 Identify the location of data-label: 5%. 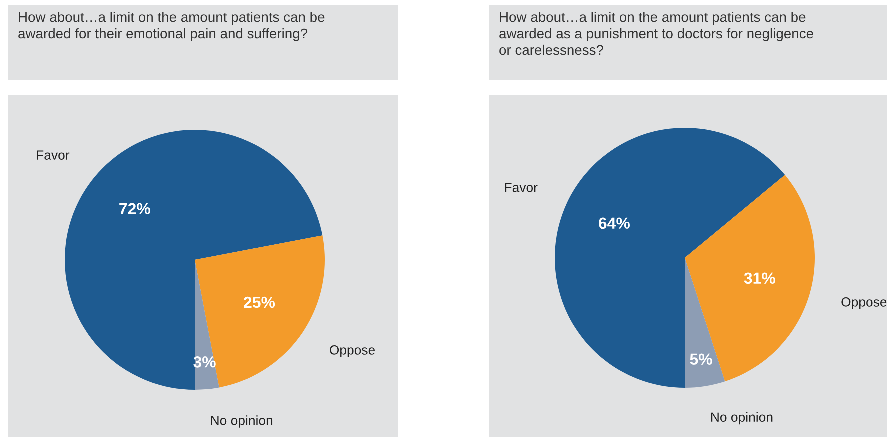
(701, 360).